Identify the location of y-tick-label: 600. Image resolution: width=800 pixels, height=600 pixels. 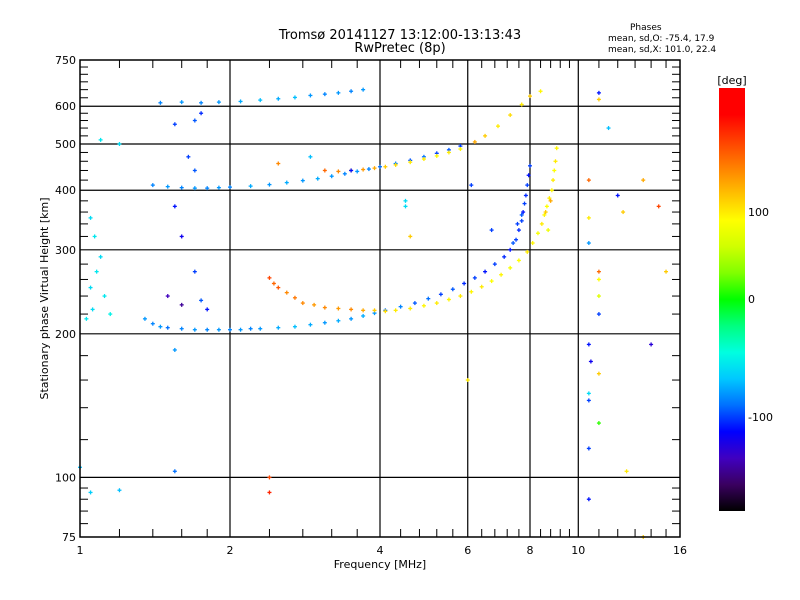
(65, 106).